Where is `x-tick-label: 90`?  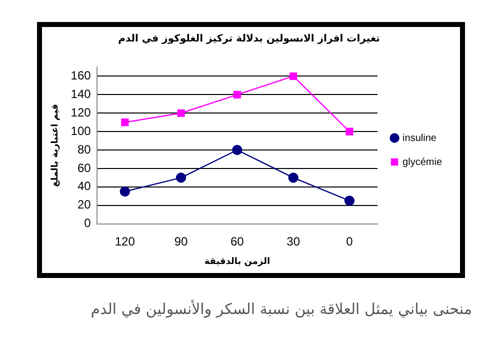
x-tick-label: 90 is located at coordinates (181, 241).